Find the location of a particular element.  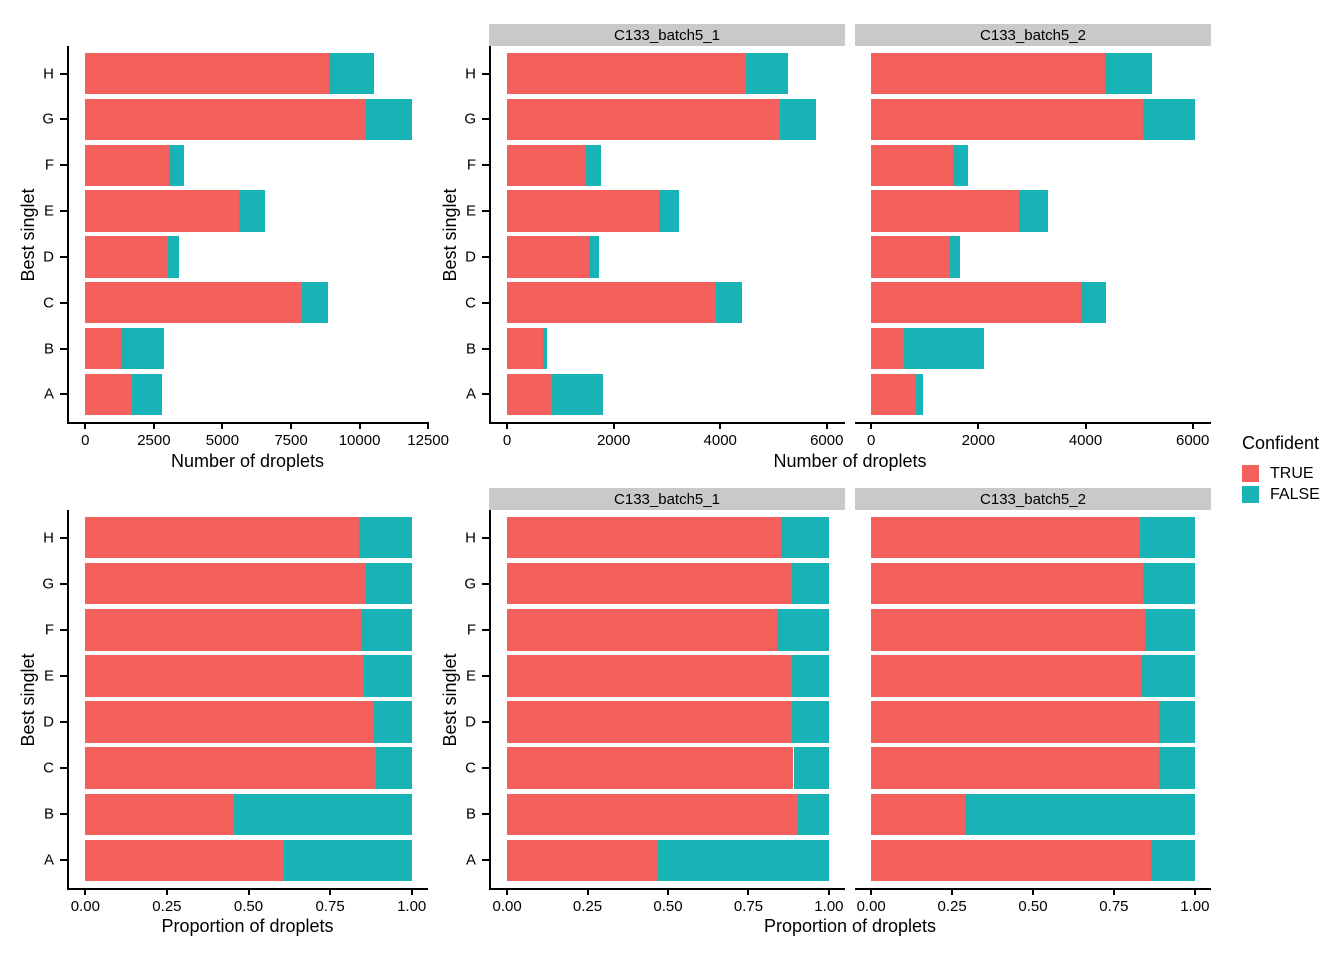

x-tick-label: 2000 is located at coordinates (978, 440).